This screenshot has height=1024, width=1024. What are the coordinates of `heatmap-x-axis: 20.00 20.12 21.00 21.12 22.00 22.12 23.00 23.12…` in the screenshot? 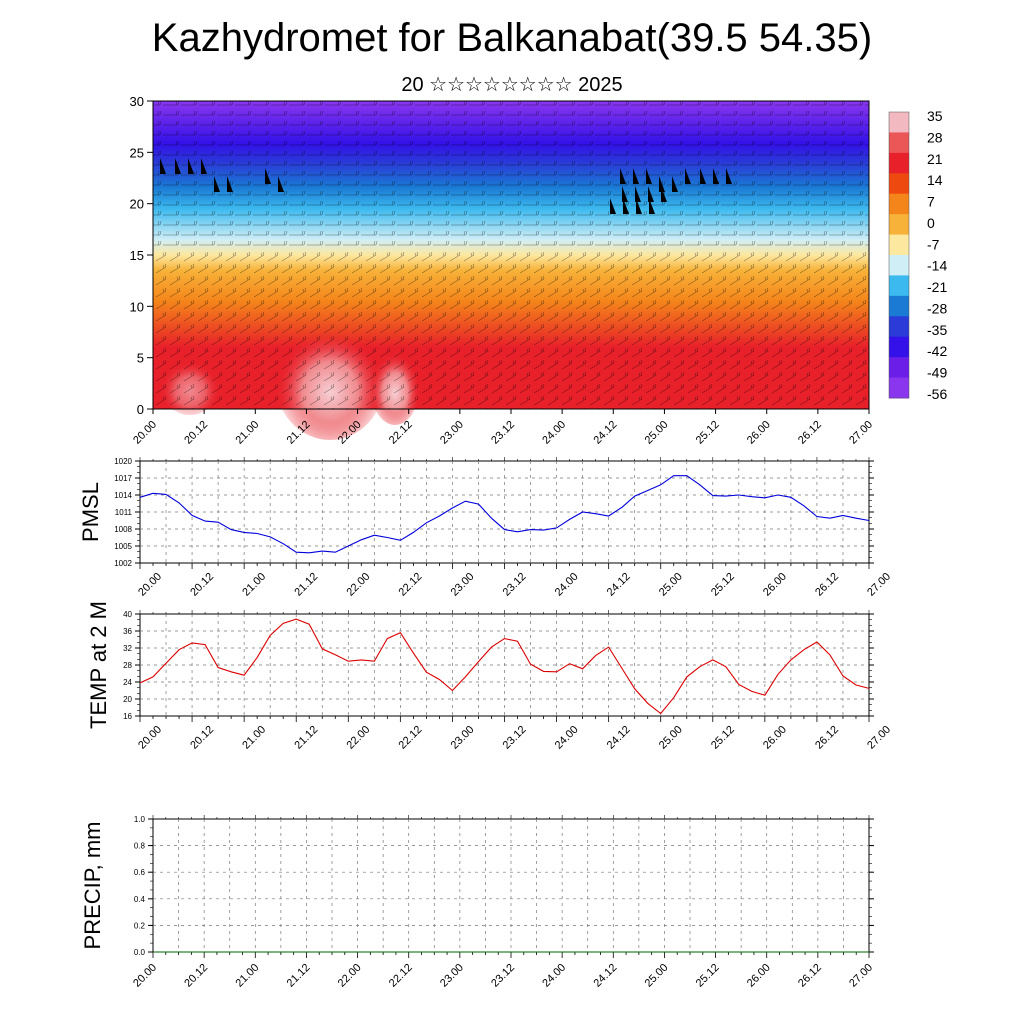 It's located at (503, 428).